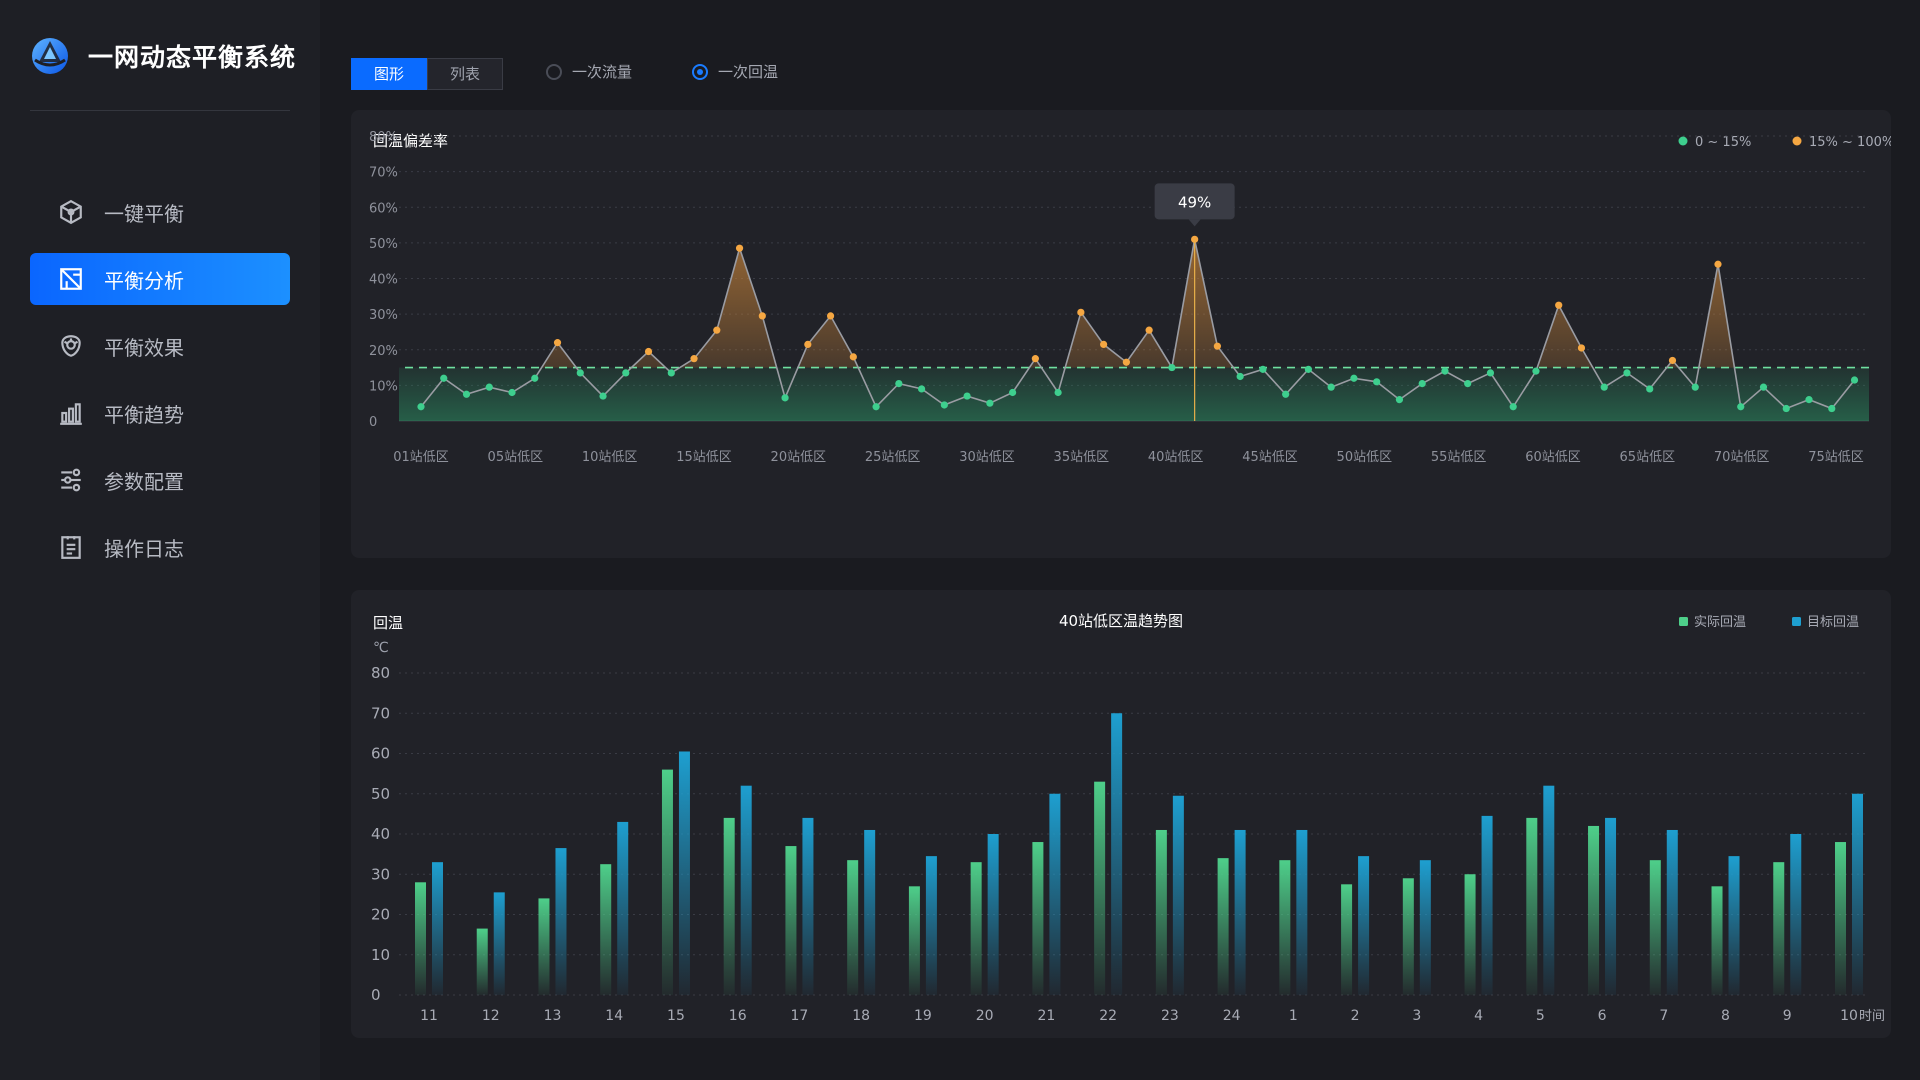 The image size is (1920, 1080). What do you see at coordinates (1720, 622) in the screenshot?
I see `legend-label-actual: 实际回温` at bounding box center [1720, 622].